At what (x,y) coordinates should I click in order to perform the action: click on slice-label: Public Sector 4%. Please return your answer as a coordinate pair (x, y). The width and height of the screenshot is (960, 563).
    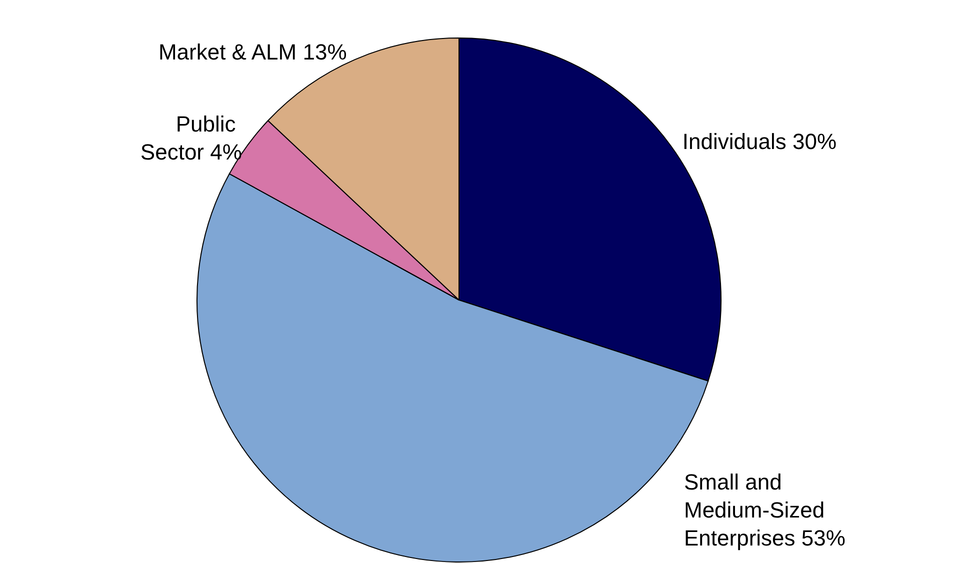
    Looking at the image, I should click on (191, 137).